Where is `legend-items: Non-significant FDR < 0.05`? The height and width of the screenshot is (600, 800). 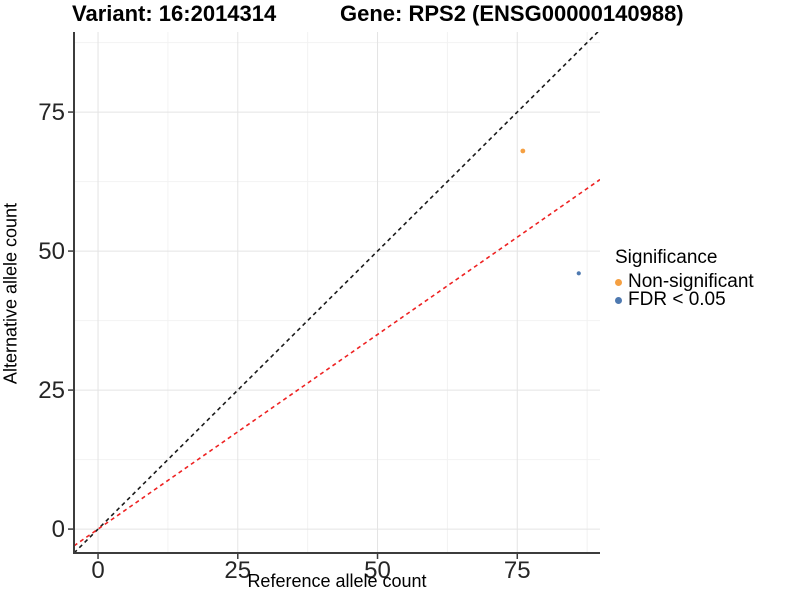
legend-items: Non-significant FDR < 0.05 is located at coordinates (683, 290).